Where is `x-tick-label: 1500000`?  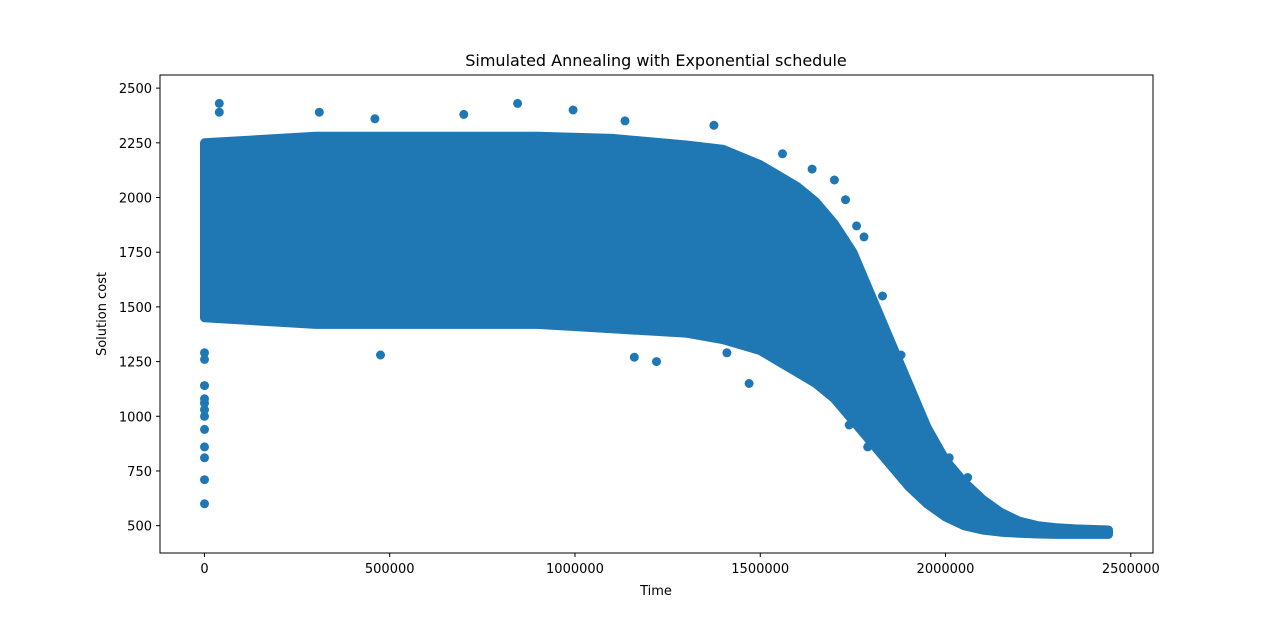 x-tick-label: 1500000 is located at coordinates (760, 569).